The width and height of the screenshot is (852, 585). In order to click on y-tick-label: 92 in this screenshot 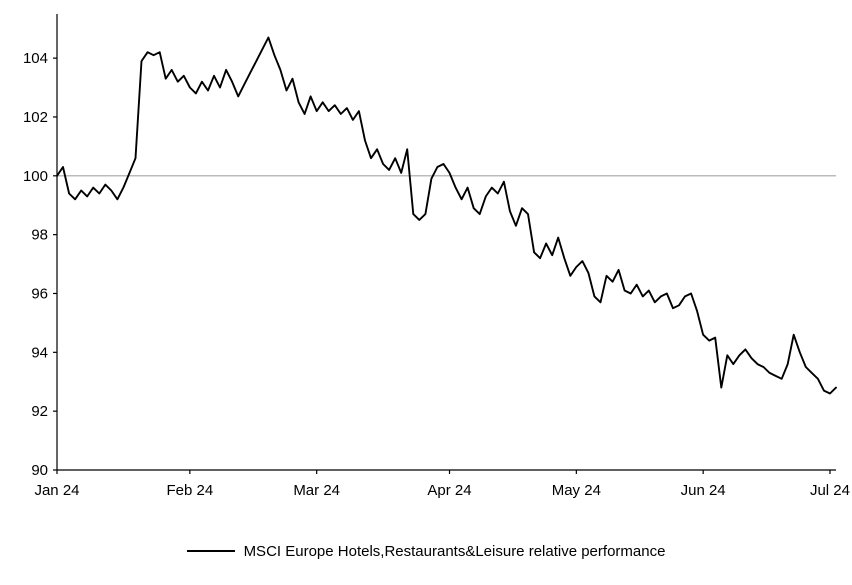, I will do `click(39, 411)`.